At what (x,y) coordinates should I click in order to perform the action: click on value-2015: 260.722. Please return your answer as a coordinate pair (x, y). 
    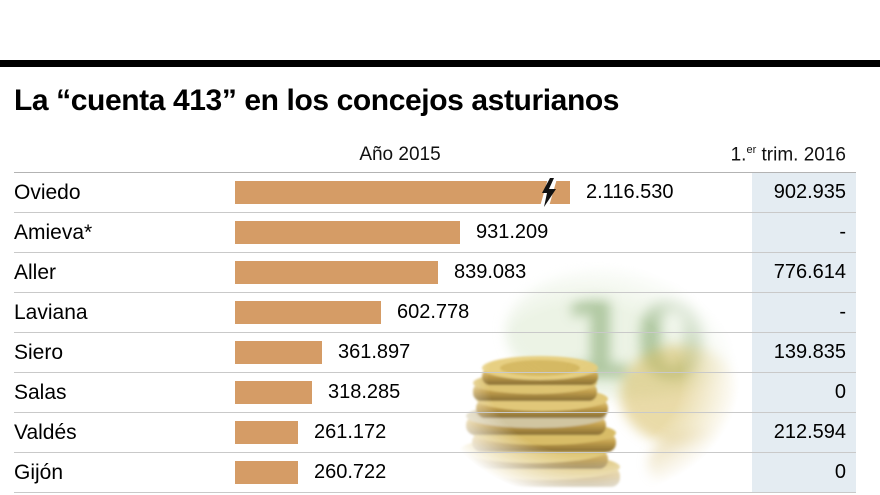
    Looking at the image, I should click on (350, 472).